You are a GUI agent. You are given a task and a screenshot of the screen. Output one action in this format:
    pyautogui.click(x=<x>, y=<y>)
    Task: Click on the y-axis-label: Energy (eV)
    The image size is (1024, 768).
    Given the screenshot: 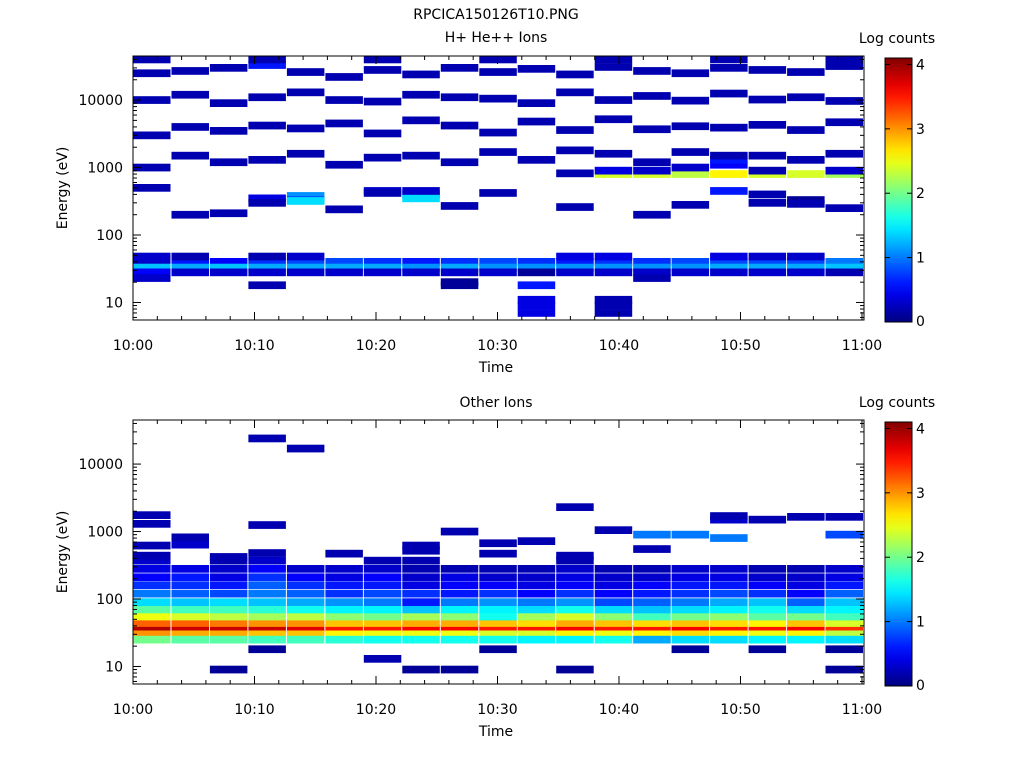 What is the action you would take?
    pyautogui.click(x=63, y=552)
    